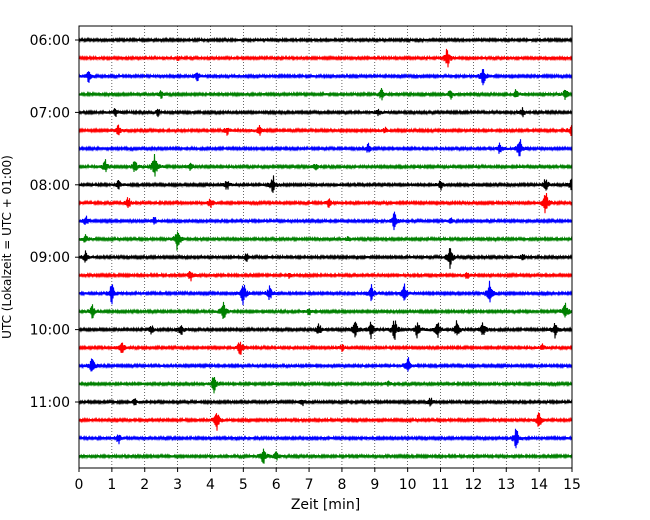 The height and width of the screenshot is (520, 650). I want to click on x-tick-label: 12, so click(473, 485).